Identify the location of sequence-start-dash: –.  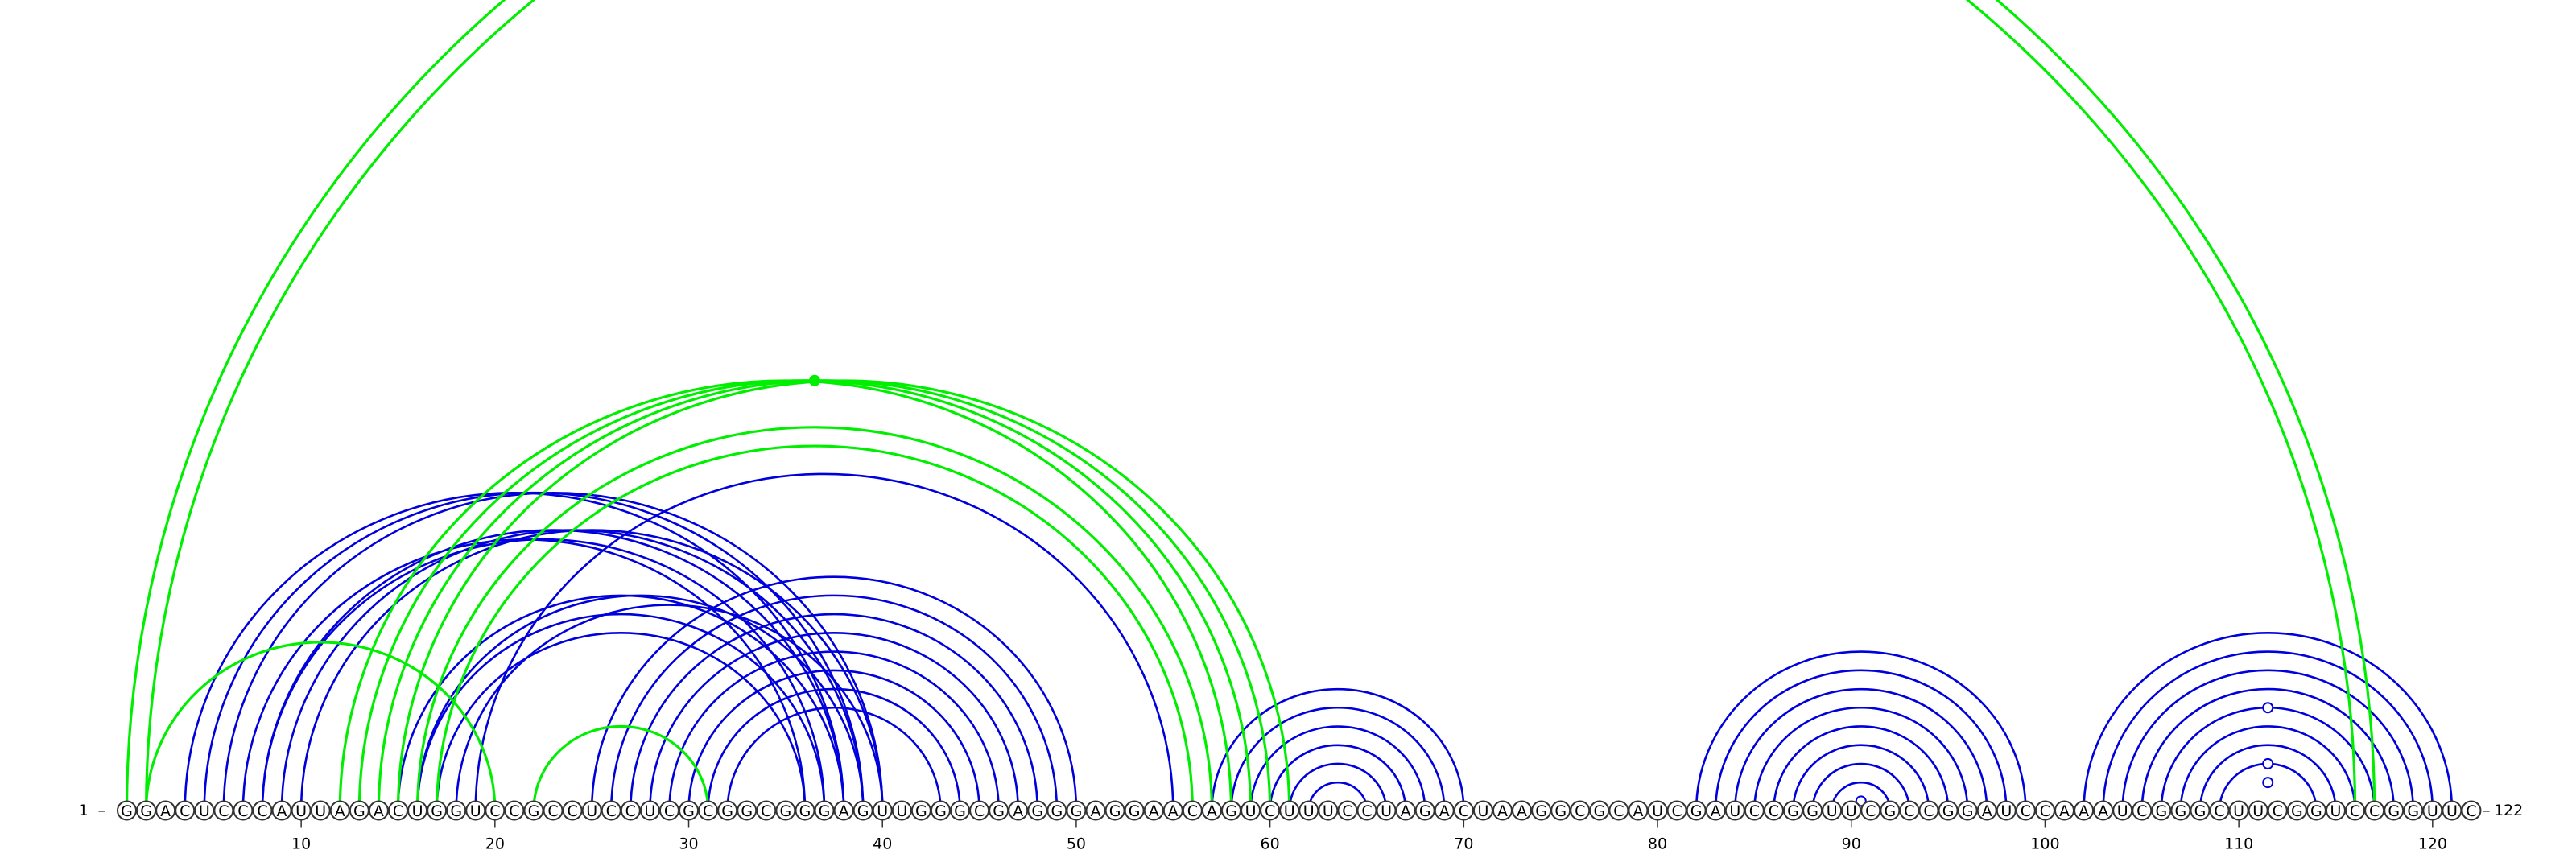
(102, 811).